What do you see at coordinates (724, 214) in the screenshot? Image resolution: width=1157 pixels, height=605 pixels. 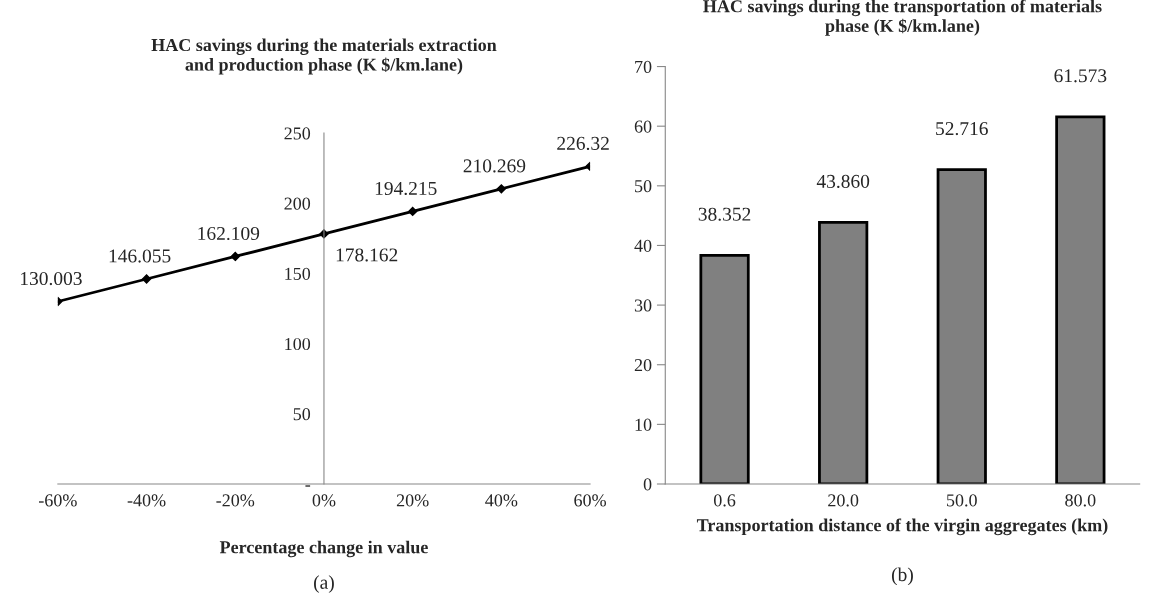 I see `text: 38.352` at bounding box center [724, 214].